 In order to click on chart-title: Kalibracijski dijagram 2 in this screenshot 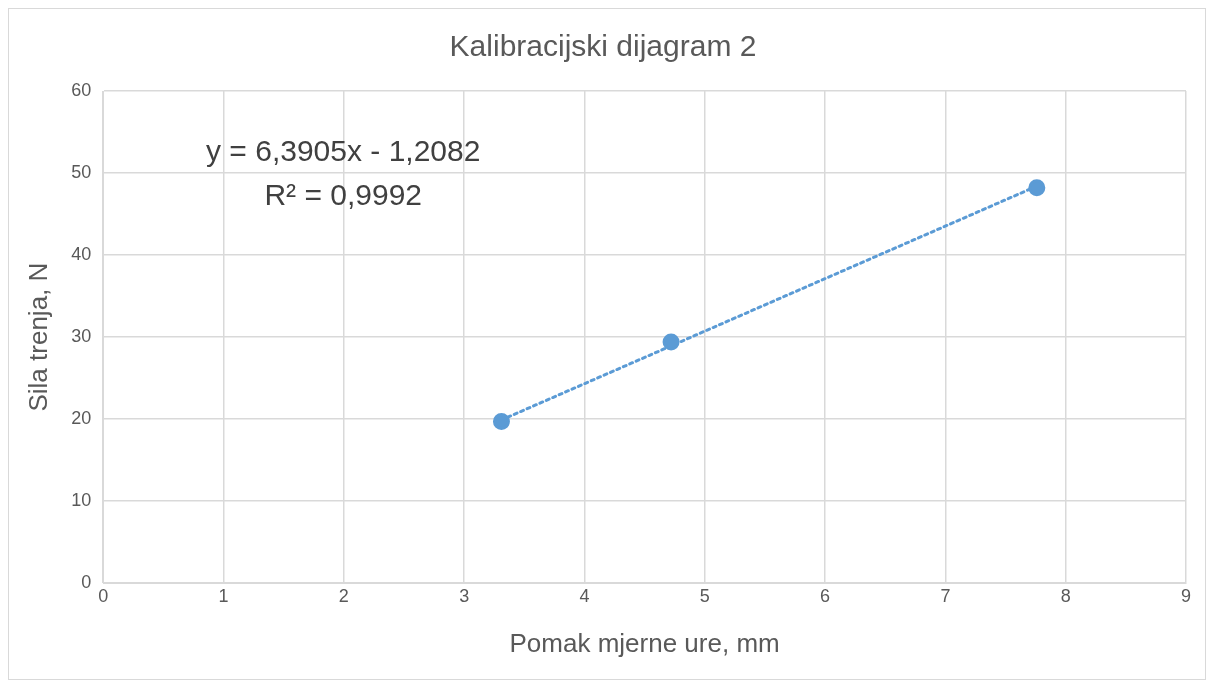, I will do `click(603, 46)`.